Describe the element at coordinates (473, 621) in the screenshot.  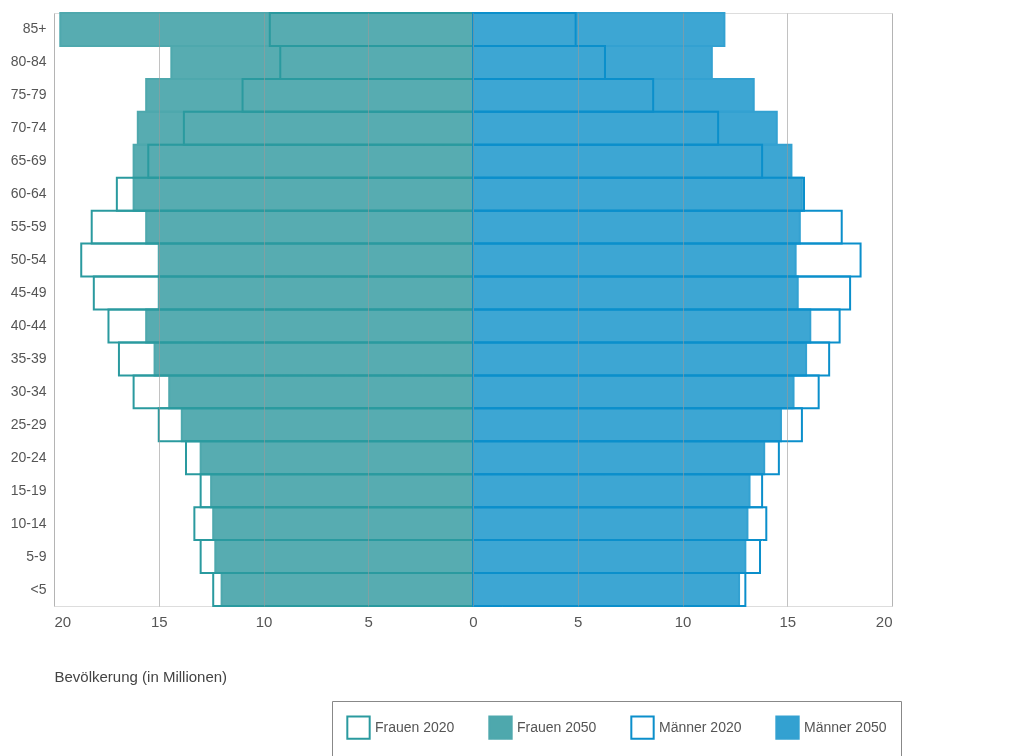
I see `x-tick-label: 0` at that location.